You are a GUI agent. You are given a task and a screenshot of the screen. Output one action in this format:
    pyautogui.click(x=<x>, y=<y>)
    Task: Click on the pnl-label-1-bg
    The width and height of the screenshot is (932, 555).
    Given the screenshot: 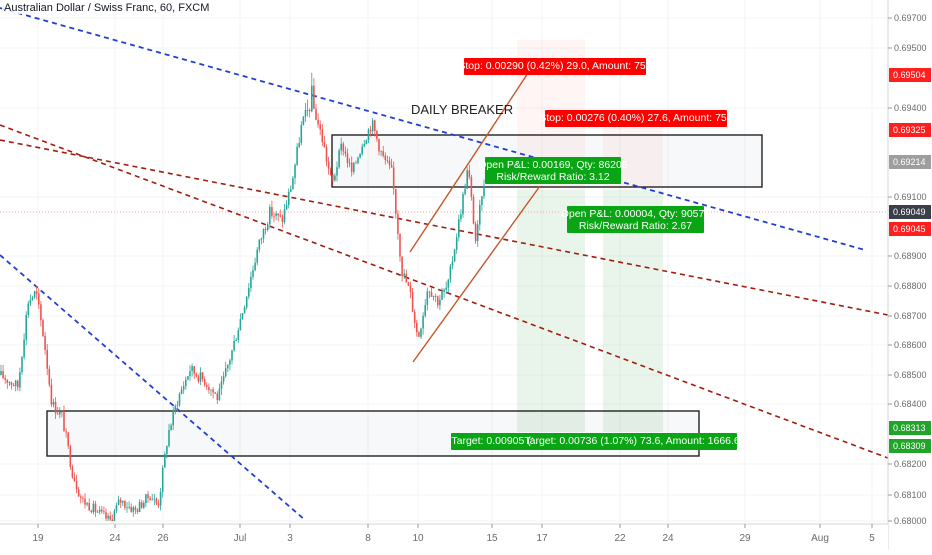 What is the action you would take?
    pyautogui.click(x=553, y=170)
    